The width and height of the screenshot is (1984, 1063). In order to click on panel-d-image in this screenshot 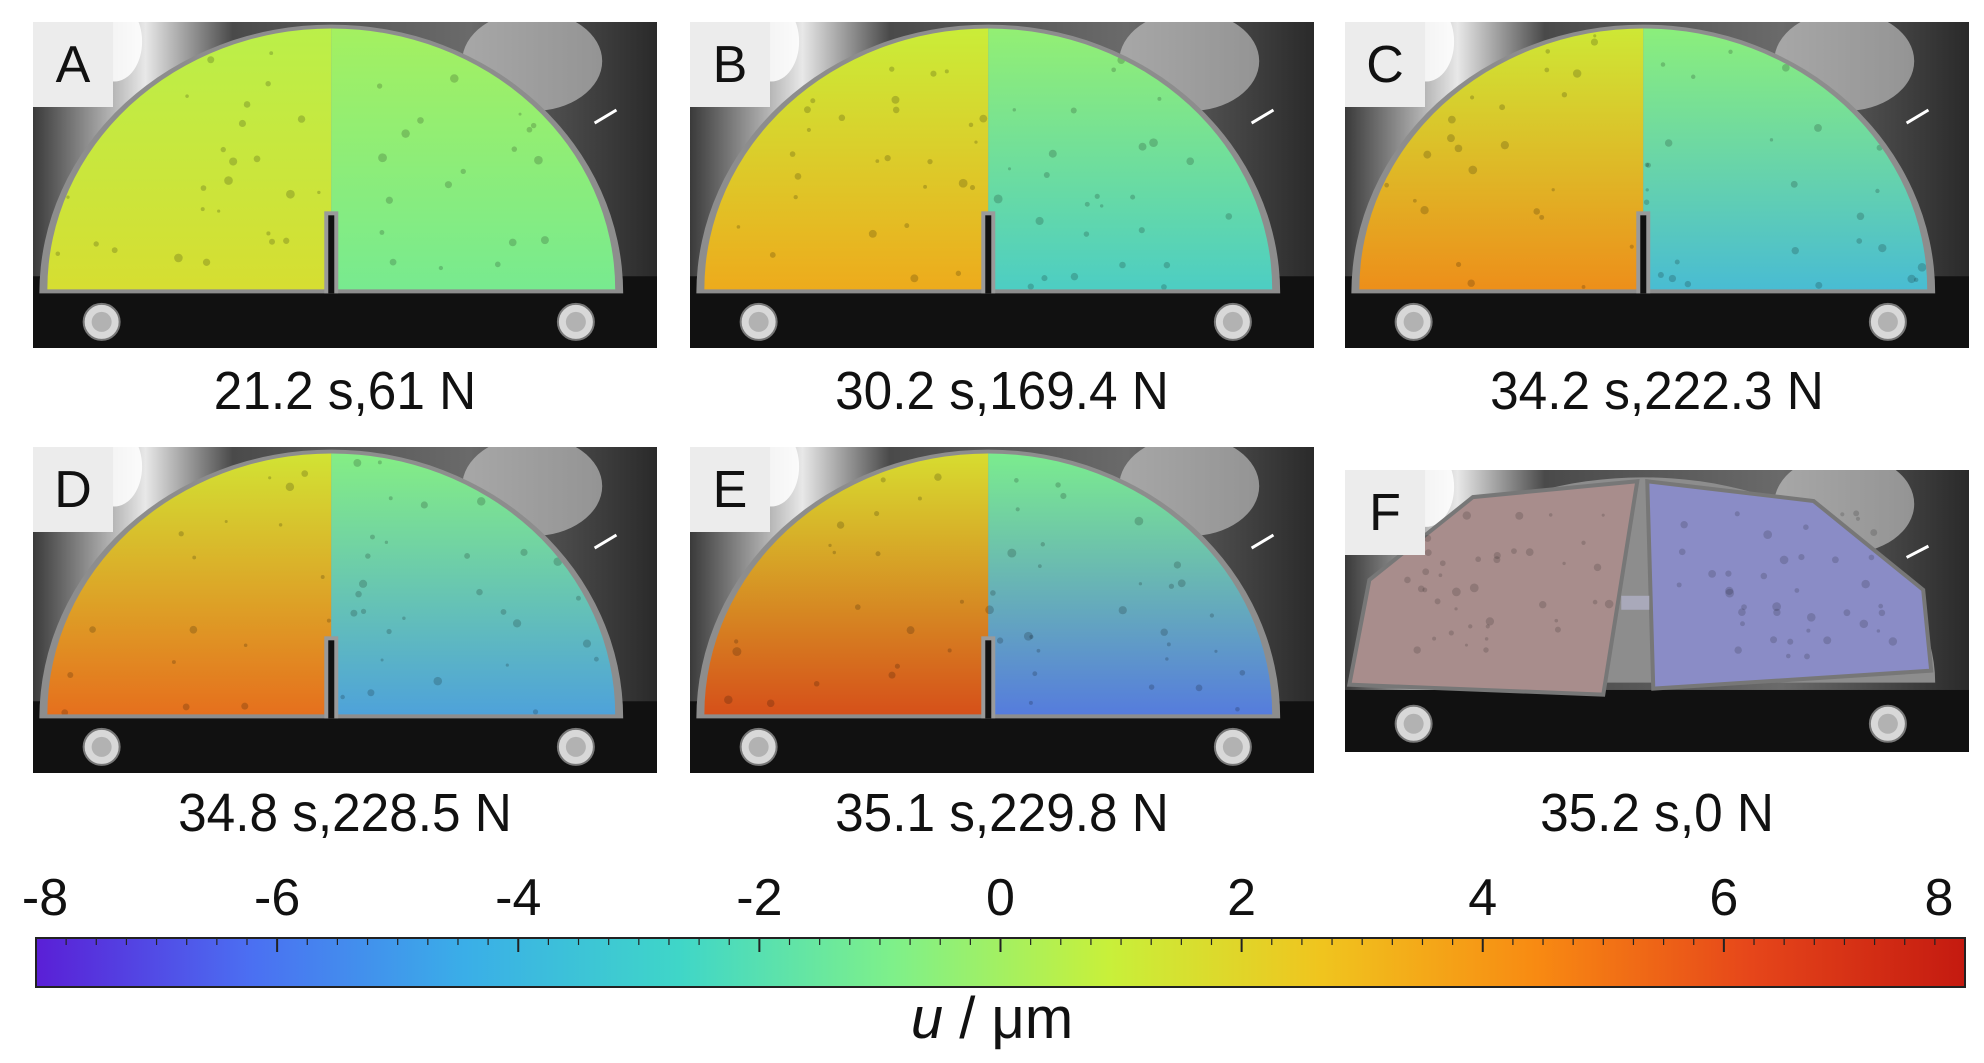, I will do `click(345, 610)`.